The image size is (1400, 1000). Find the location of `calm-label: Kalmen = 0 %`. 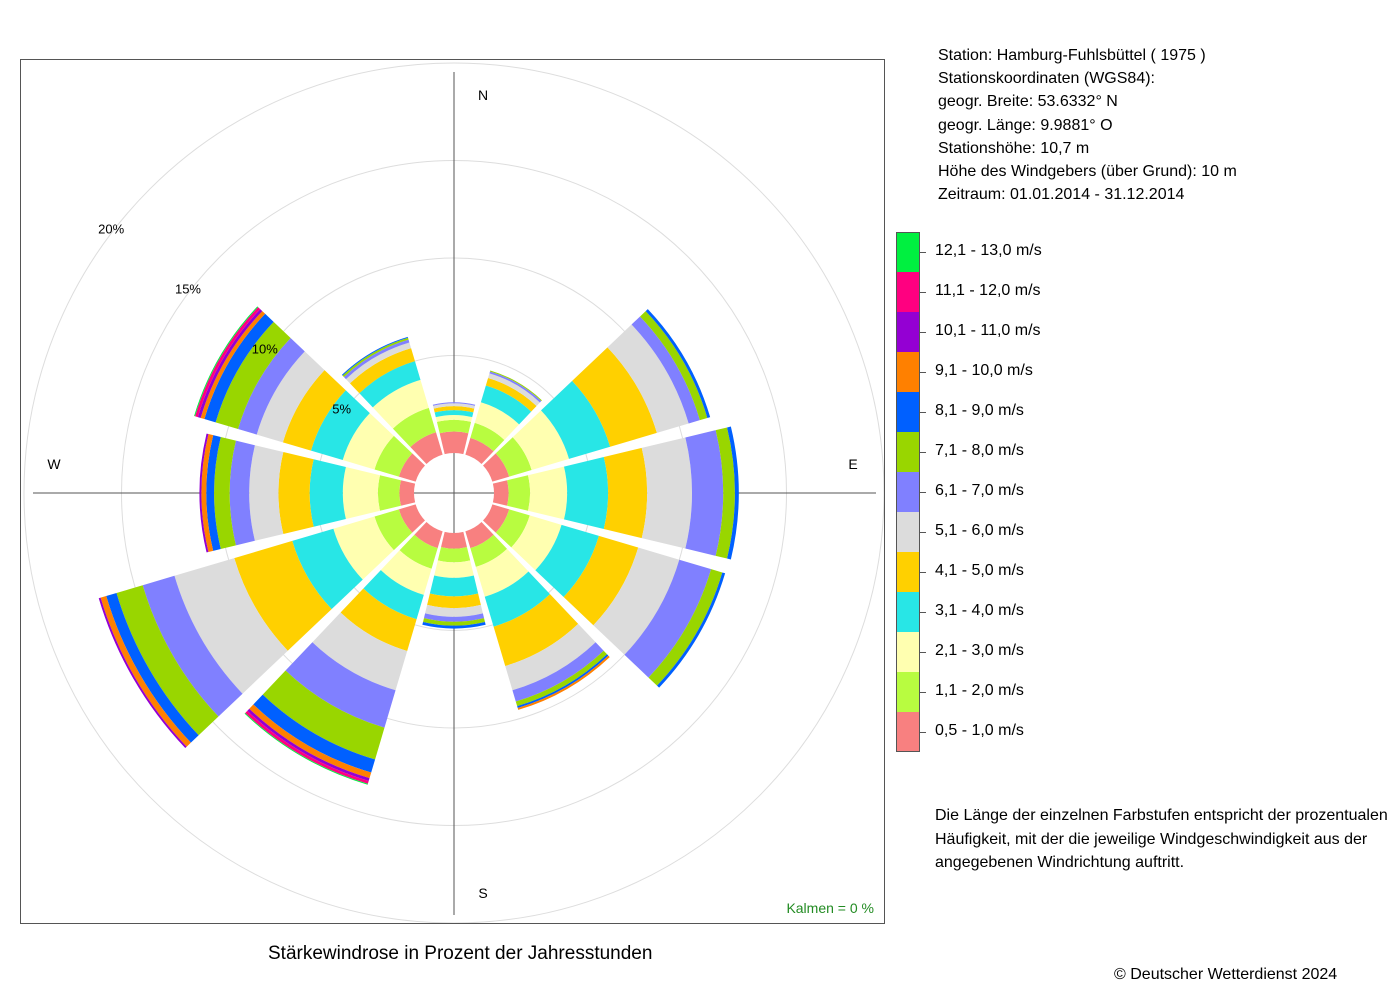

calm-label: Kalmen = 0 % is located at coordinates (830, 908).